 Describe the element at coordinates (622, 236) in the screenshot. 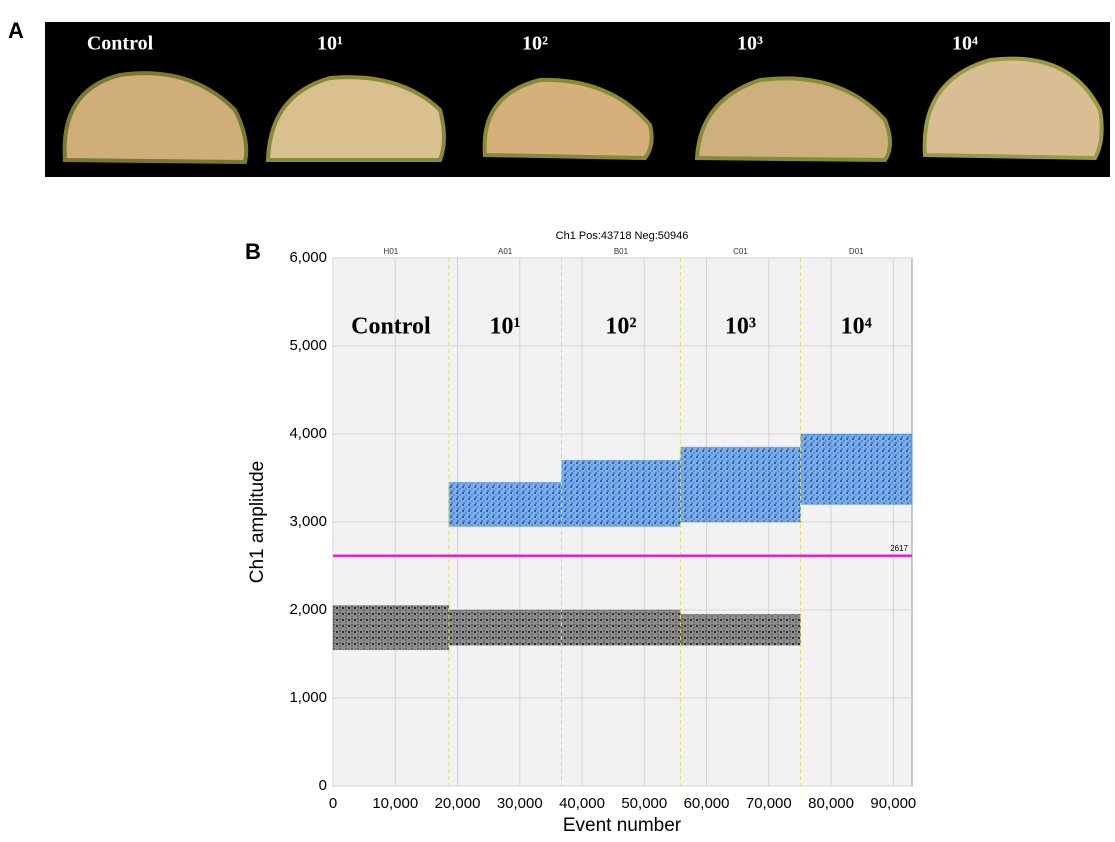

I see `chart-title: Ch1 Pos:43718 Neg:50946` at that location.